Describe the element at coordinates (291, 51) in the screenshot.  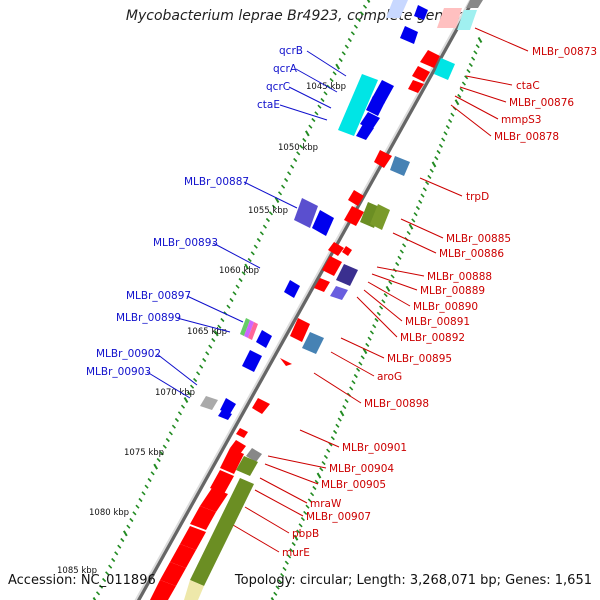
I see `gene-label: qcrB` at that location.